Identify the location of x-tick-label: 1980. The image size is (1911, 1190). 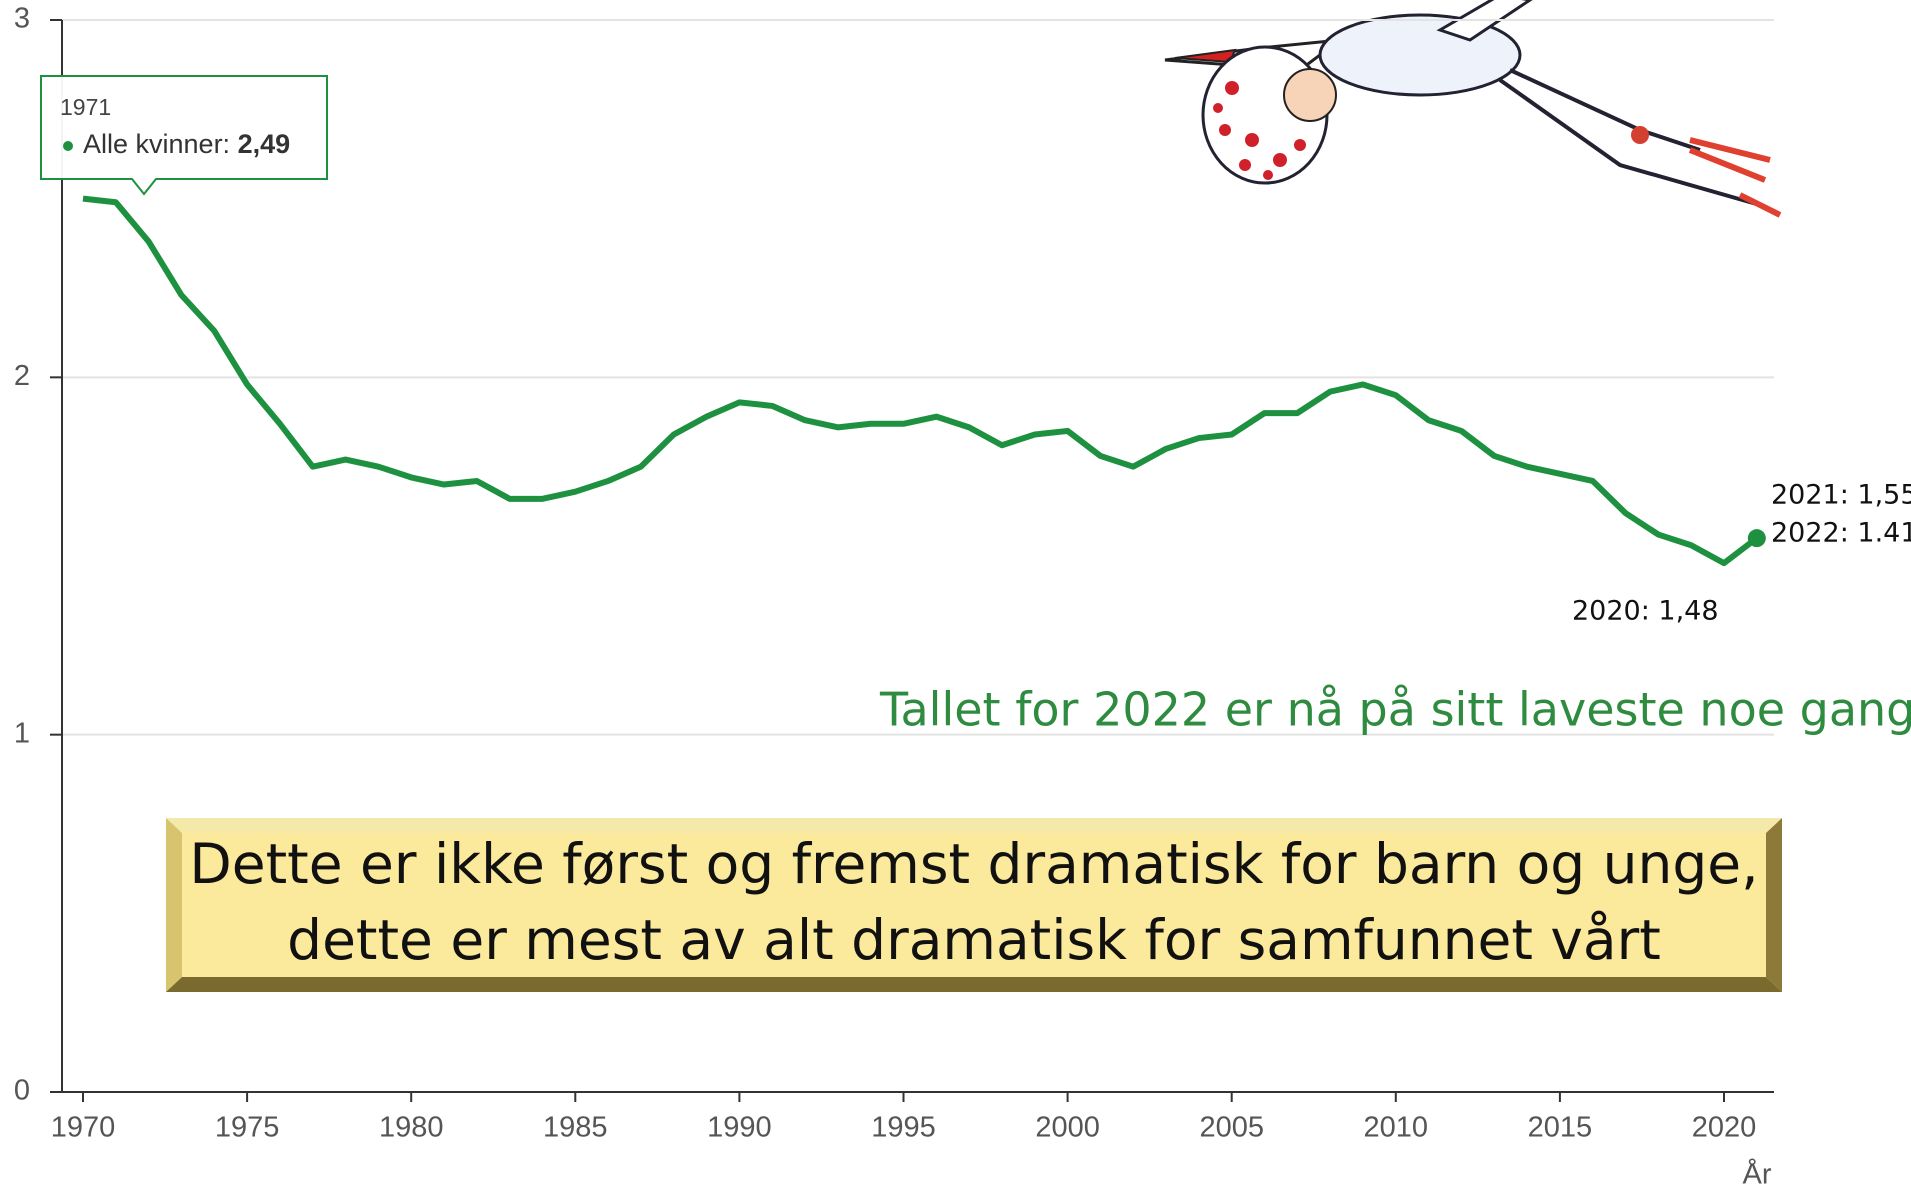
(411, 1128).